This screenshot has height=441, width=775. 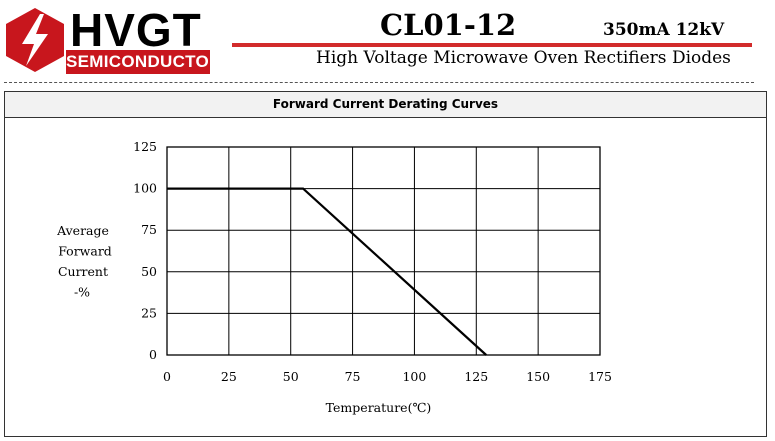 What do you see at coordinates (414, 376) in the screenshot?
I see `x-tick-label: 100` at bounding box center [414, 376].